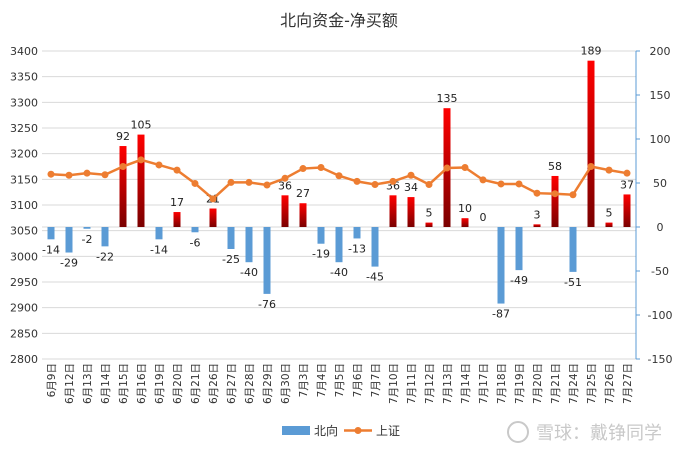 The height and width of the screenshot is (452, 678). I want to click on bar-data-label: -49, so click(519, 280).